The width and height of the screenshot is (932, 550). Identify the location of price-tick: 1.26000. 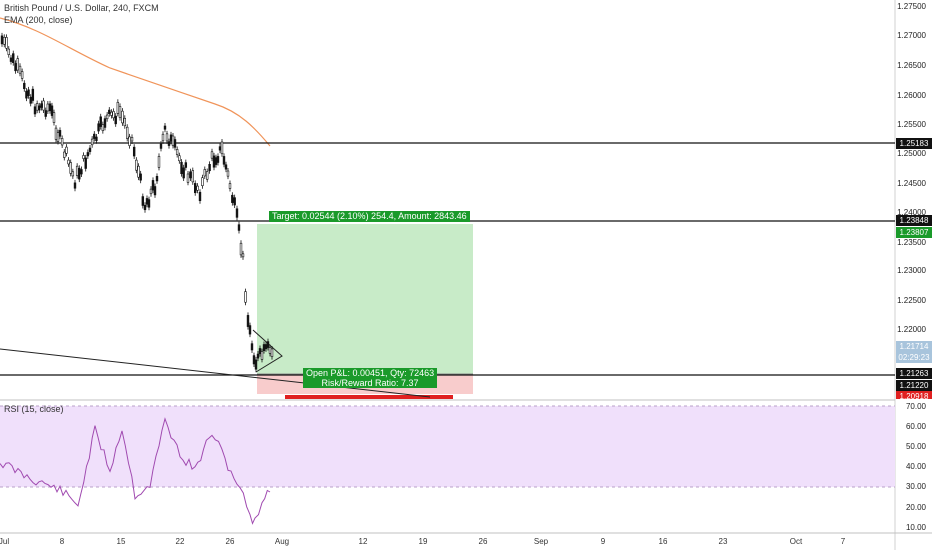
(911, 95).